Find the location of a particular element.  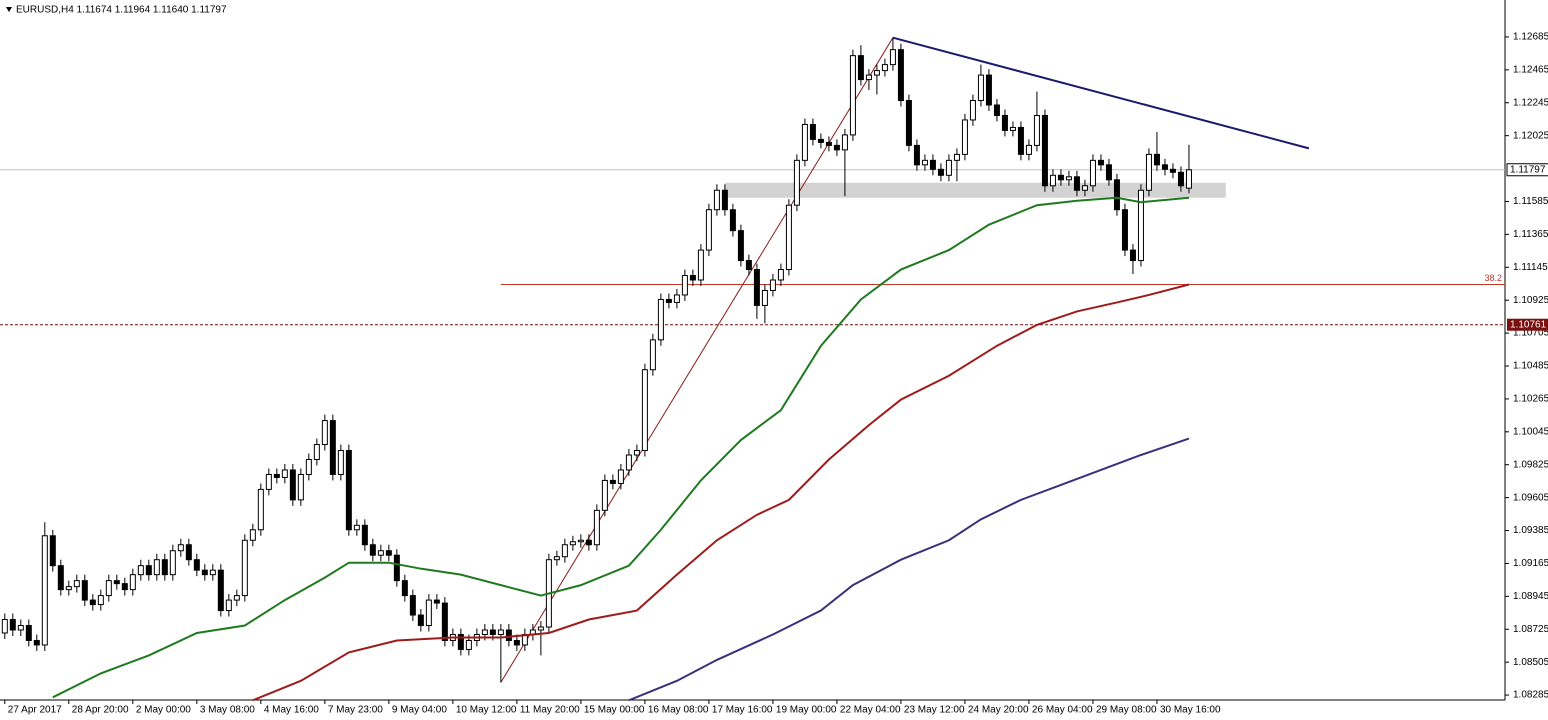

fibo-label: 38.2 is located at coordinates (1493, 278).